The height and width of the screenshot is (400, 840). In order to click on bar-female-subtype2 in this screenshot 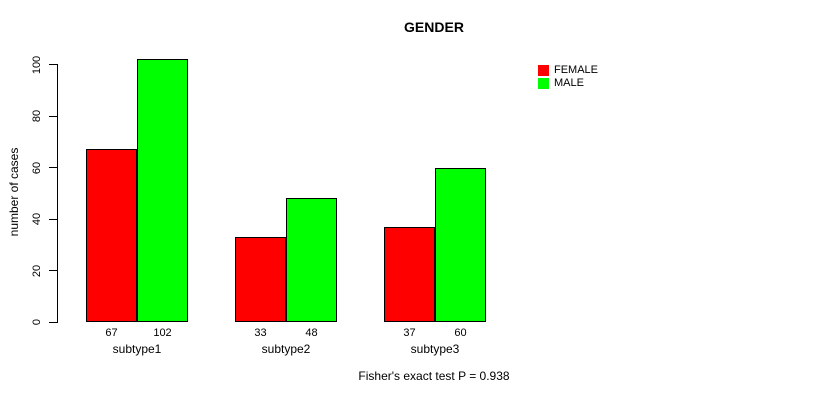, I will do `click(260, 279)`.